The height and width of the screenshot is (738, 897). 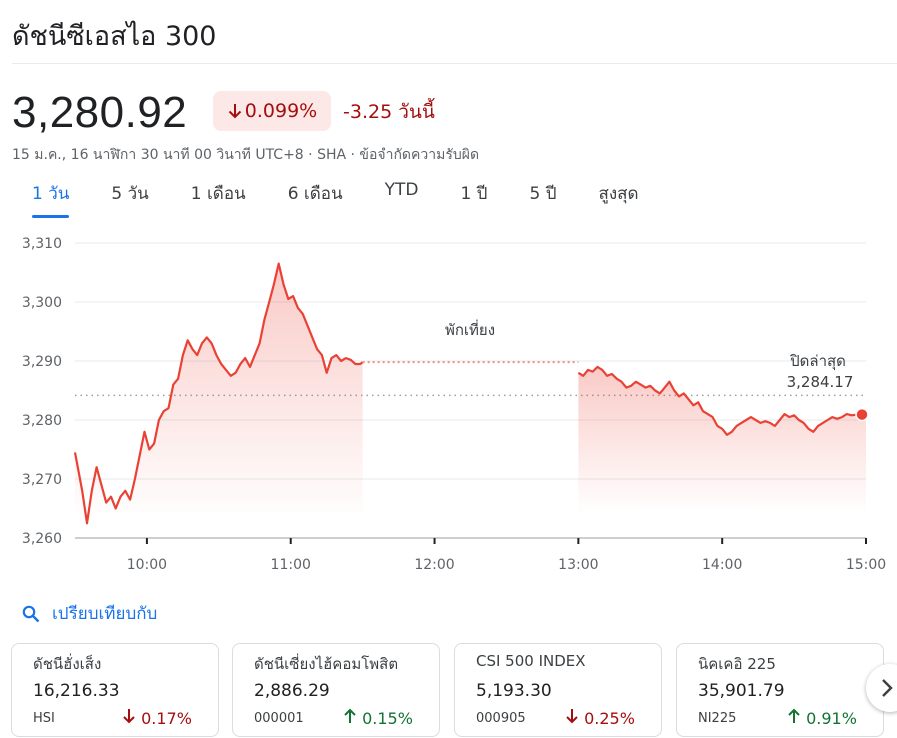 I want to click on compare-card-nikkei: นิคเคอิ 225 35,901.79 NI225 0.91%, so click(x=780, y=690).